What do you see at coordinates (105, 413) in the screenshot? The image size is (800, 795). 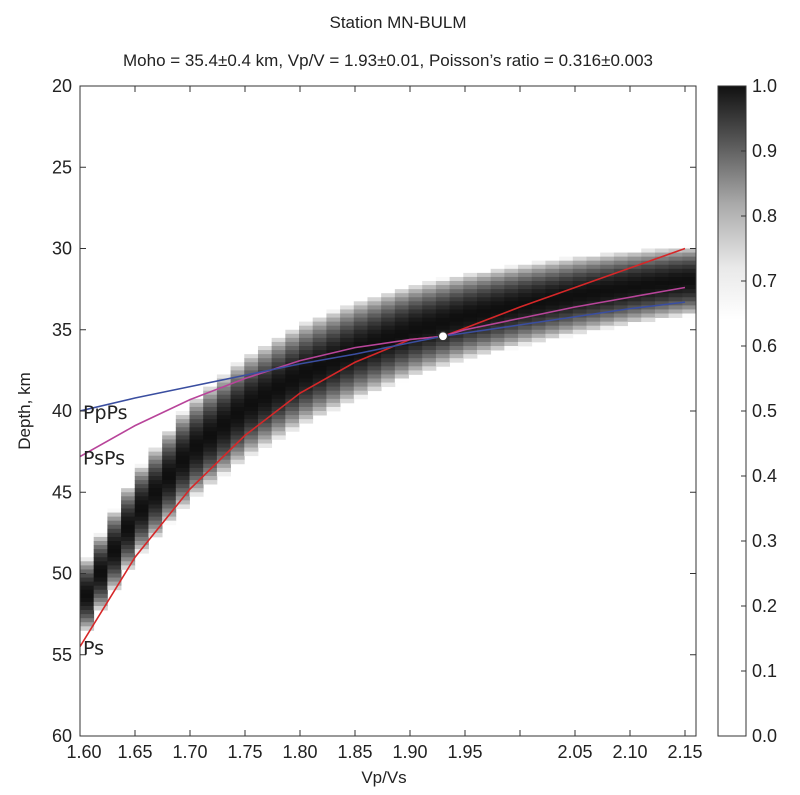 I see `label-ppps: PpPs` at bounding box center [105, 413].